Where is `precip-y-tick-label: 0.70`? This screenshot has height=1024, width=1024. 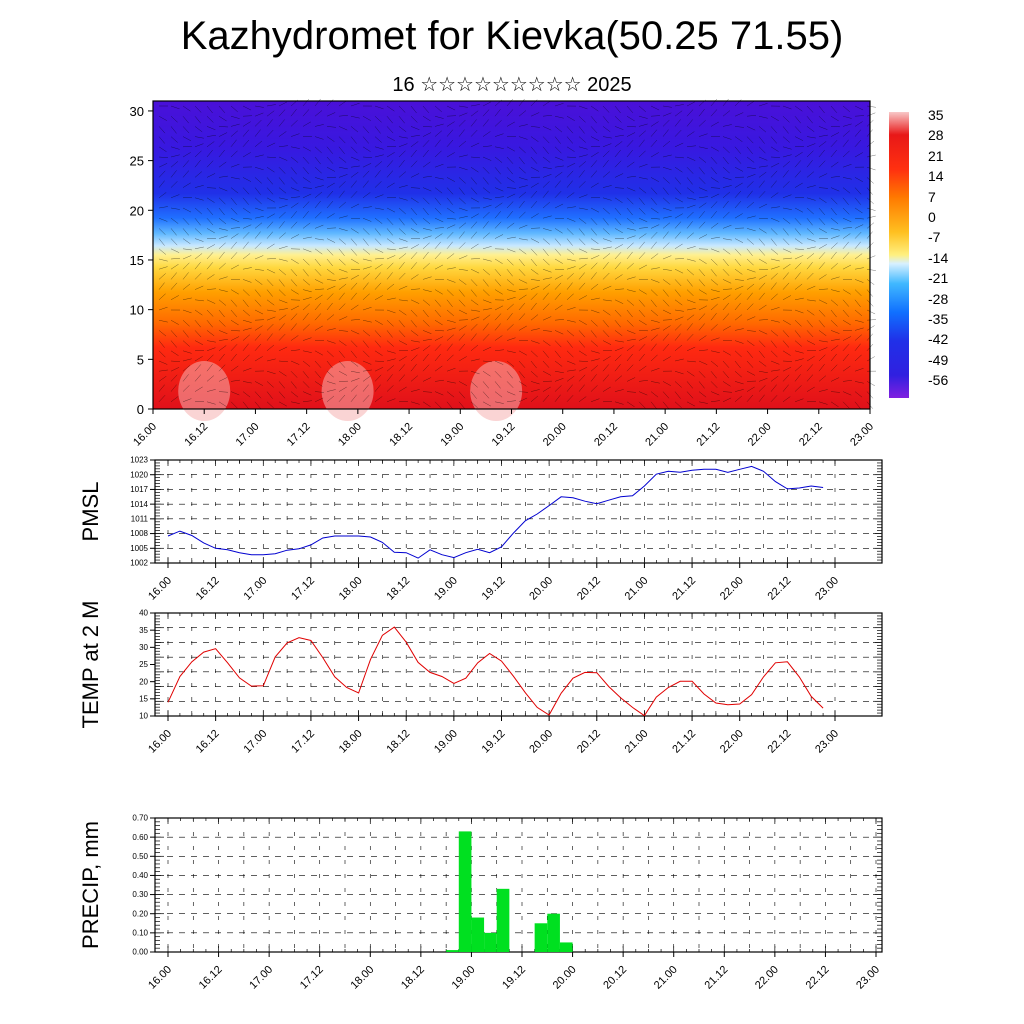 precip-y-tick-label: 0.70 is located at coordinates (140, 818).